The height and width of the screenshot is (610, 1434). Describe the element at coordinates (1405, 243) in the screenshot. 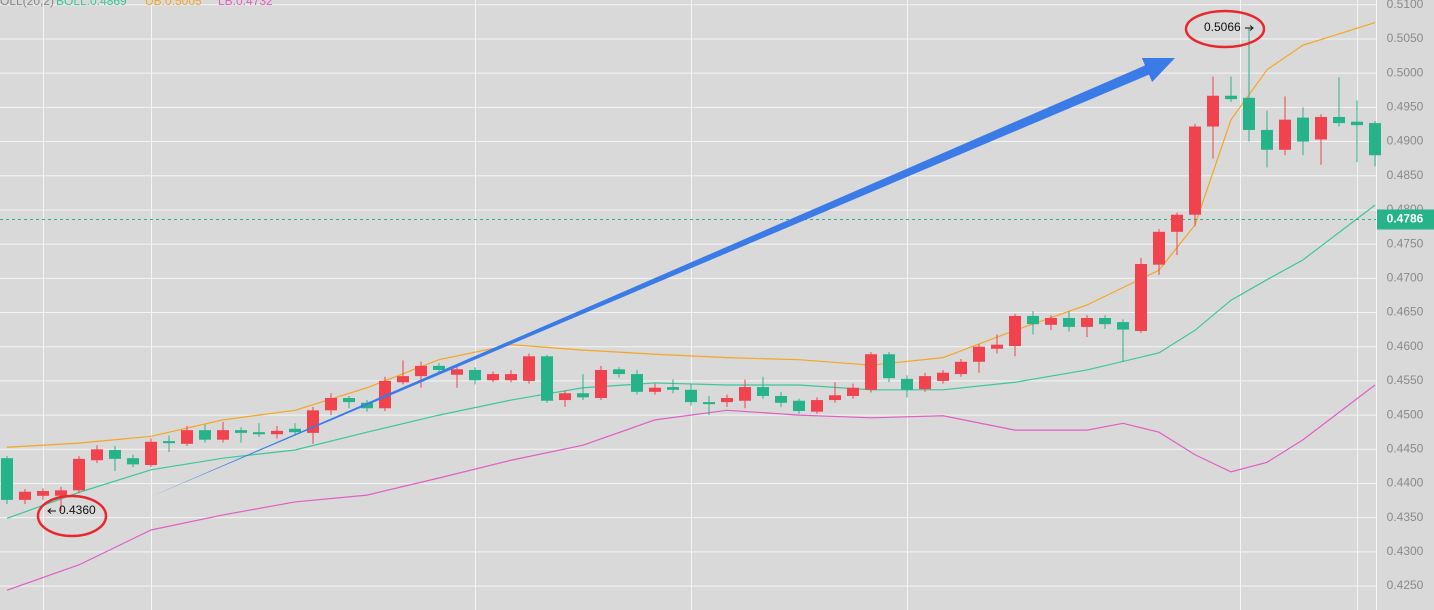

I see `y-tick-label: 0.4750` at that location.